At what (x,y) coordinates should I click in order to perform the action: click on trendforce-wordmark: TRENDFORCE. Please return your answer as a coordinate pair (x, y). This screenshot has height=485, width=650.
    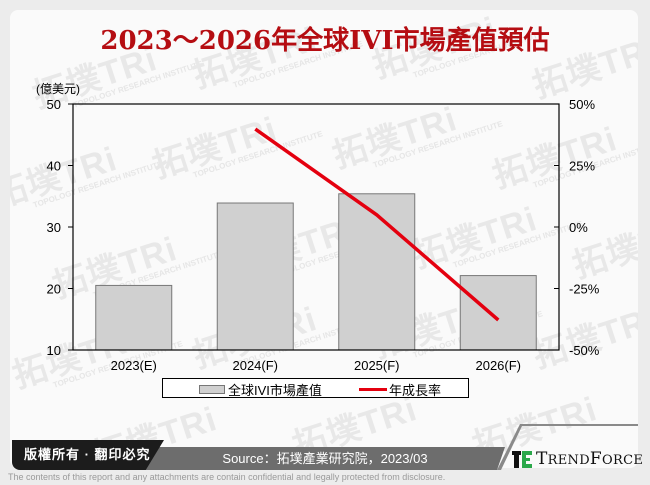
    Looking at the image, I should click on (590, 459).